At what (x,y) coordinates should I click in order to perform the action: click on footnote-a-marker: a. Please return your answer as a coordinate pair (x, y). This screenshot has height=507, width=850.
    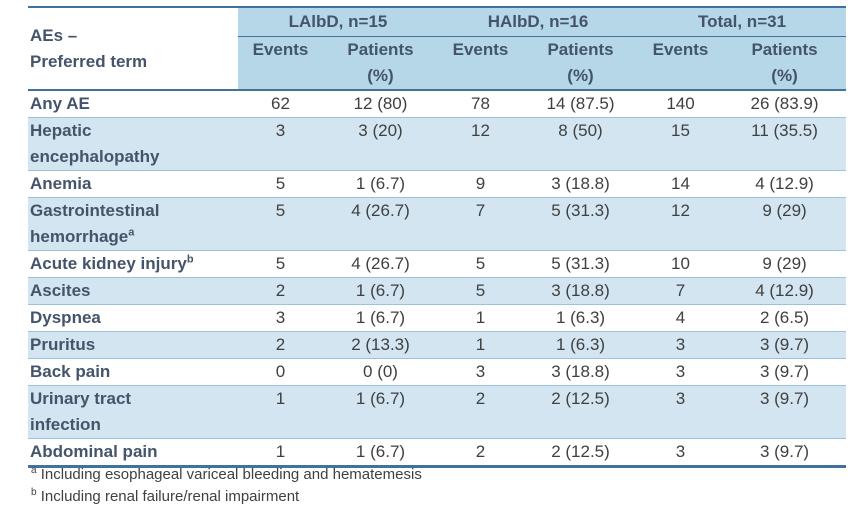
    Looking at the image, I should click on (34, 470).